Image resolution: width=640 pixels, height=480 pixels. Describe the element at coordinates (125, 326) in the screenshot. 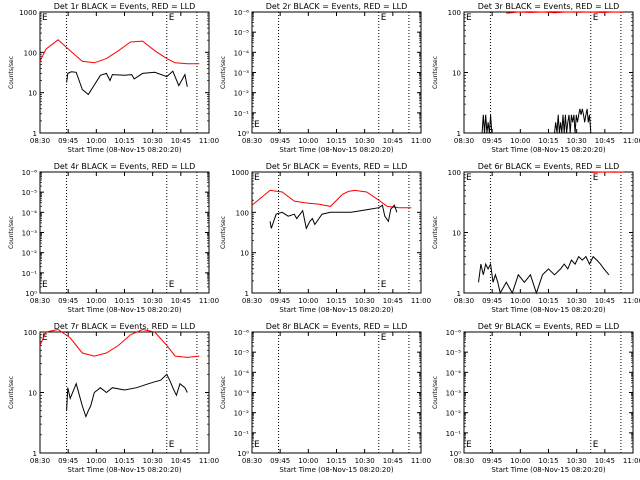

I see `panel-title: Det 7r BLACK = Events, RED = LLD` at that location.